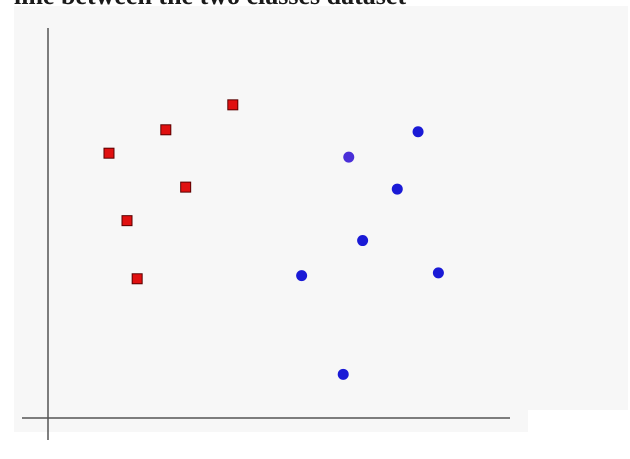 Image resolution: width=630 pixels, height=459 pixels. Describe the element at coordinates (271, 421) in the screenshot. I see `plot-background-lower` at that location.